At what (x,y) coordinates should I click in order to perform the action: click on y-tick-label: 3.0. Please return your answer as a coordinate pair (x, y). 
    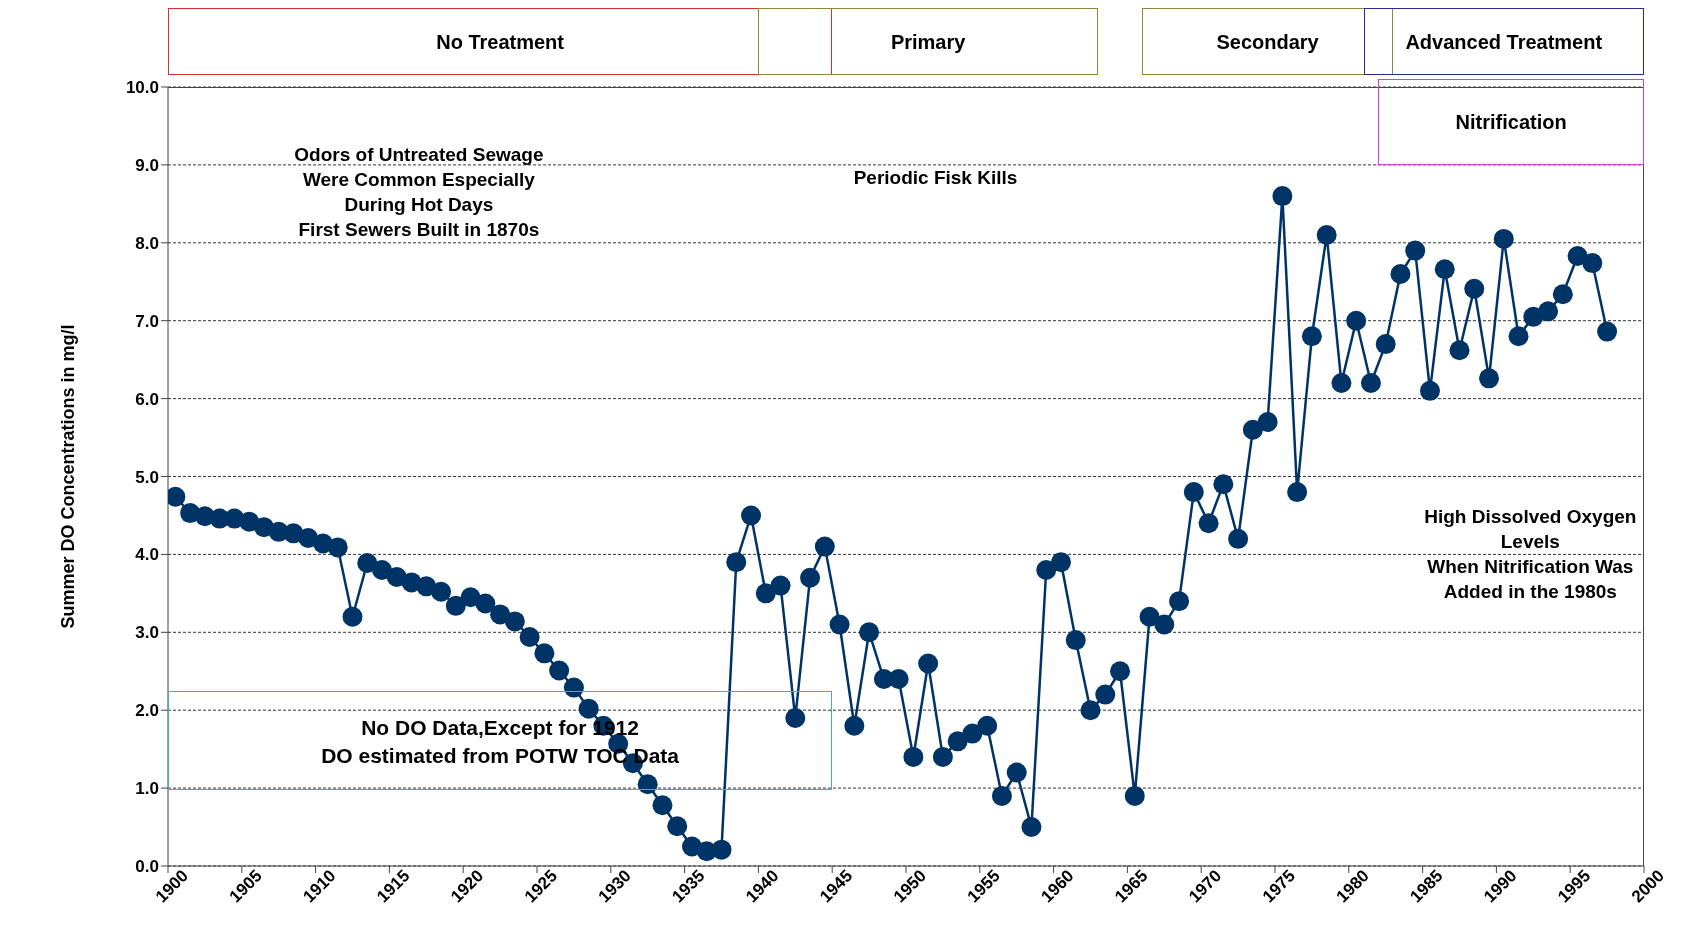
    Looking at the image, I should click on (147, 633).